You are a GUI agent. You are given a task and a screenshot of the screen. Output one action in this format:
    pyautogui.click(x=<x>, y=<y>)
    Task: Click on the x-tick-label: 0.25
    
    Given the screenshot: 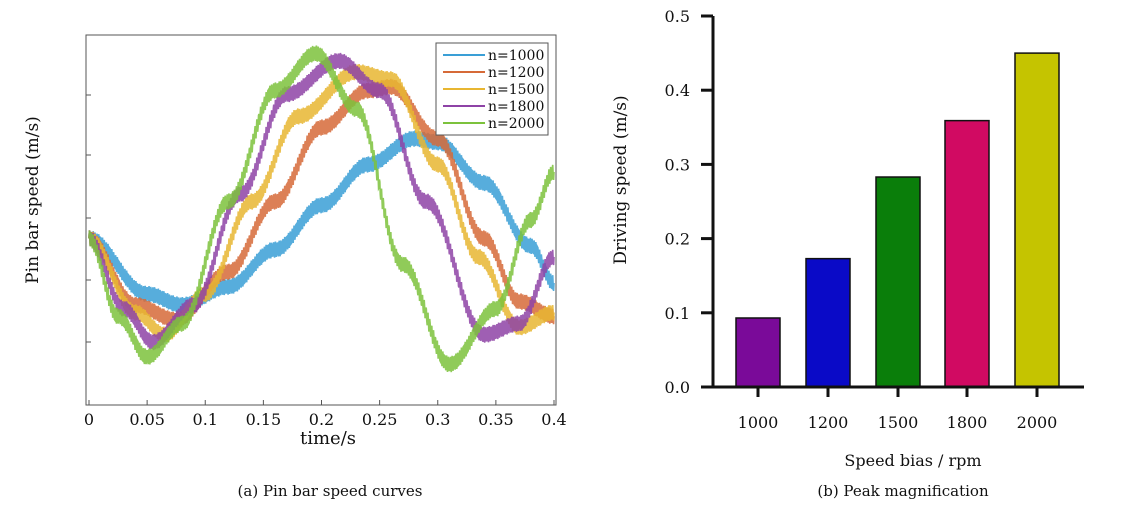 What is the action you would take?
    pyautogui.click(x=380, y=419)
    